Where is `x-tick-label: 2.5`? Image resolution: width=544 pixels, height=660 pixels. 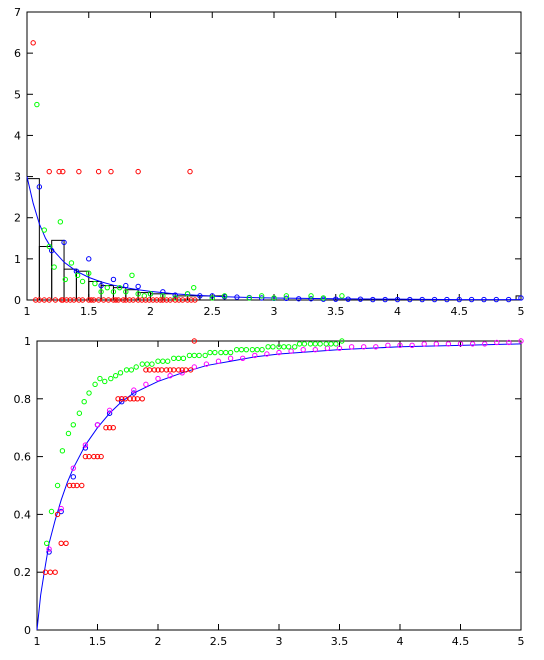 x-tick-label: 2.5 is located at coordinates (213, 311).